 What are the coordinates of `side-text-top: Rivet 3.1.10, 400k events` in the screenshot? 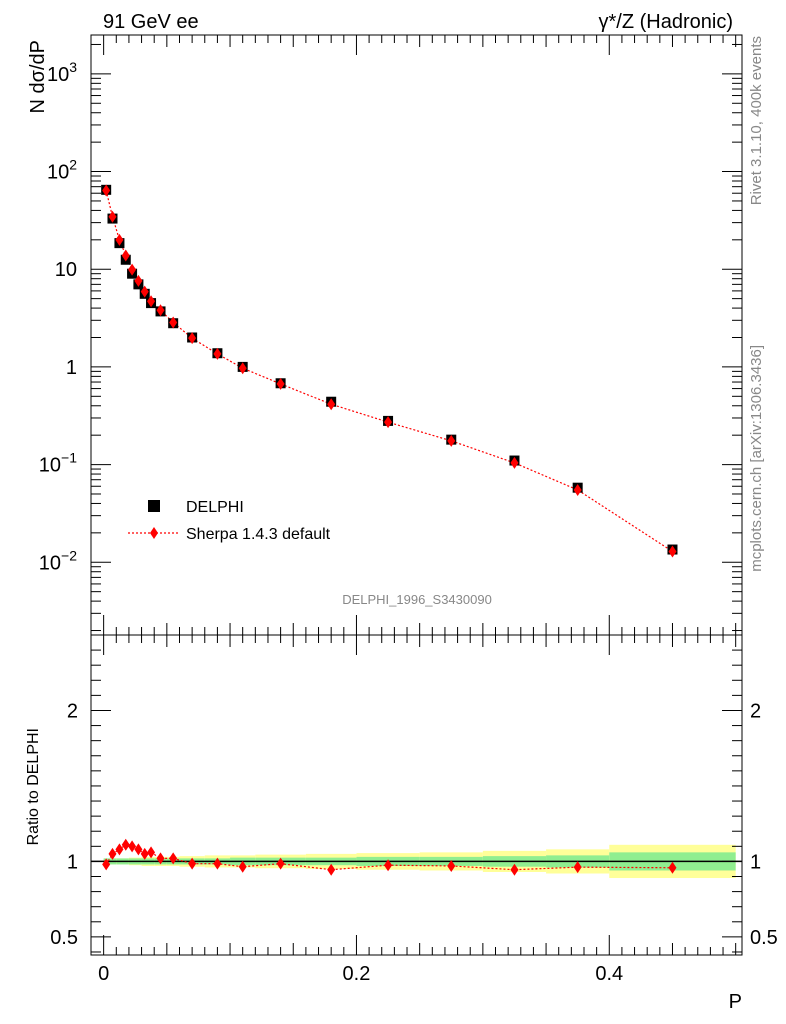 It's located at (756, 120).